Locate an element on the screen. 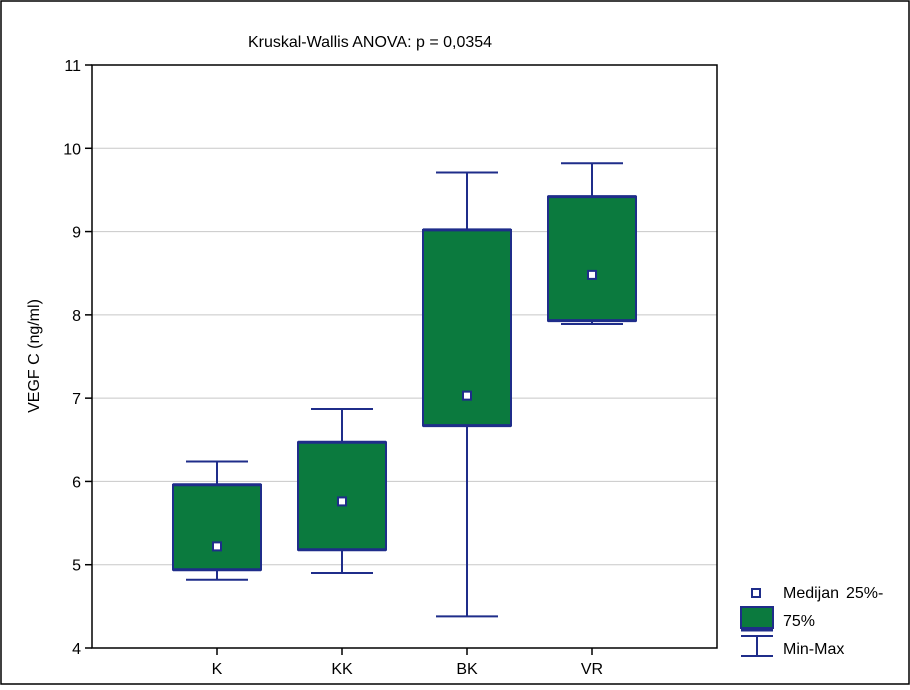 Image resolution: width=910 pixels, height=690 pixels. legend-box-swatch is located at coordinates (757, 617).